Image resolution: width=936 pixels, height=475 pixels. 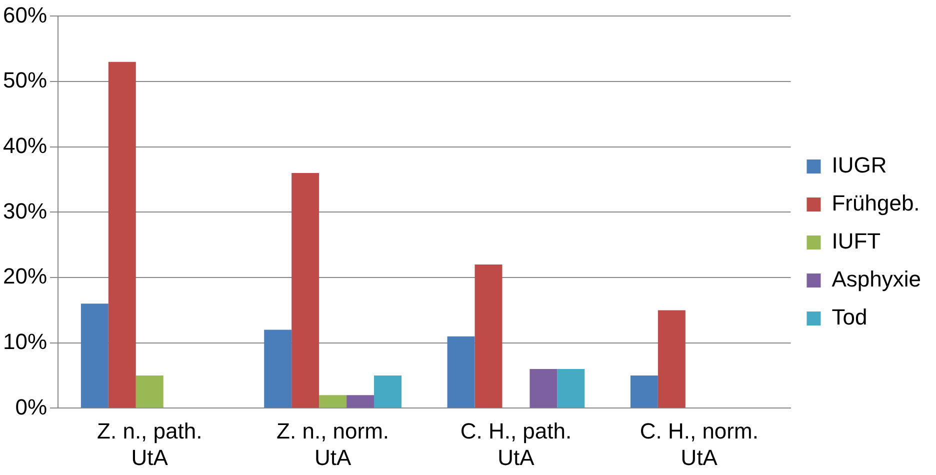 What do you see at coordinates (516, 444) in the screenshot?
I see `x-tick-label: C. H., path. UtA` at bounding box center [516, 444].